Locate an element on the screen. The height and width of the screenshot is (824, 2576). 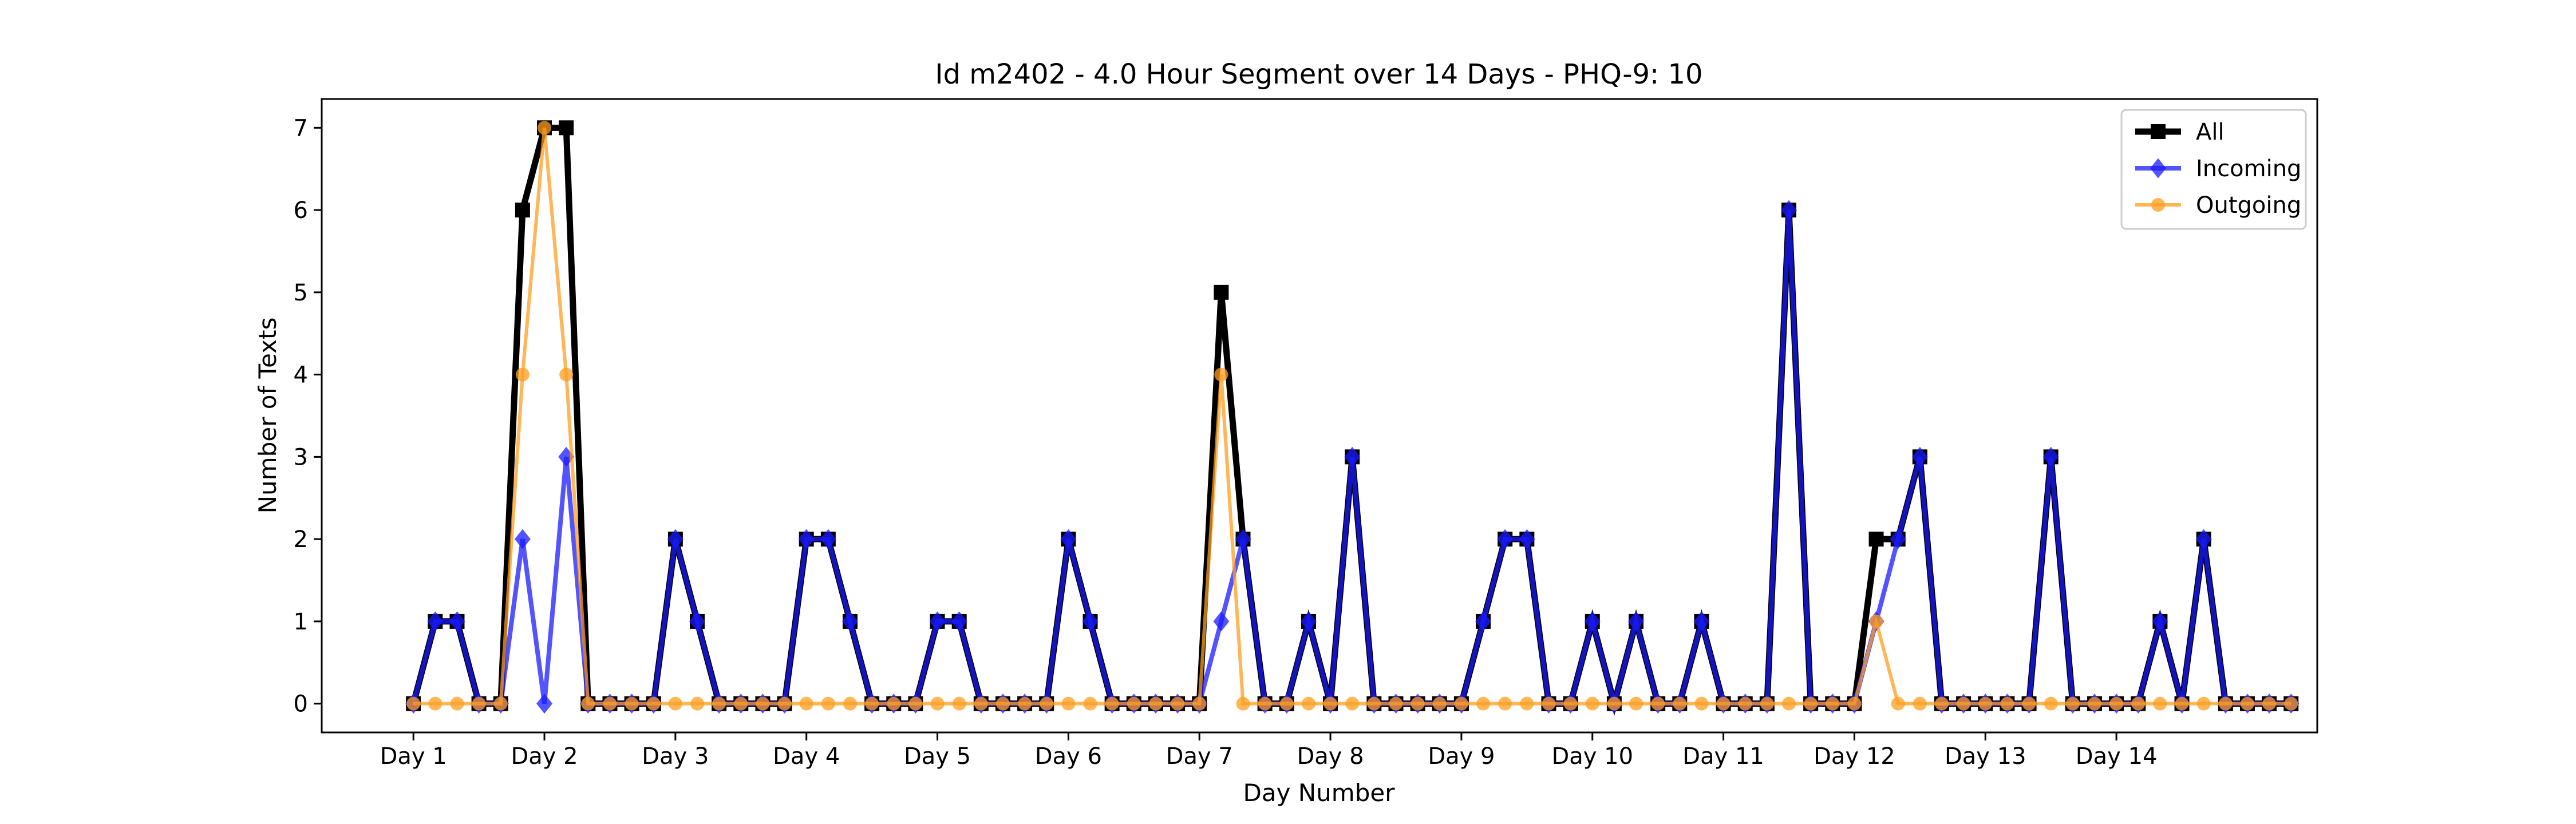
x-tick-label: Day 7 is located at coordinates (1199, 756).